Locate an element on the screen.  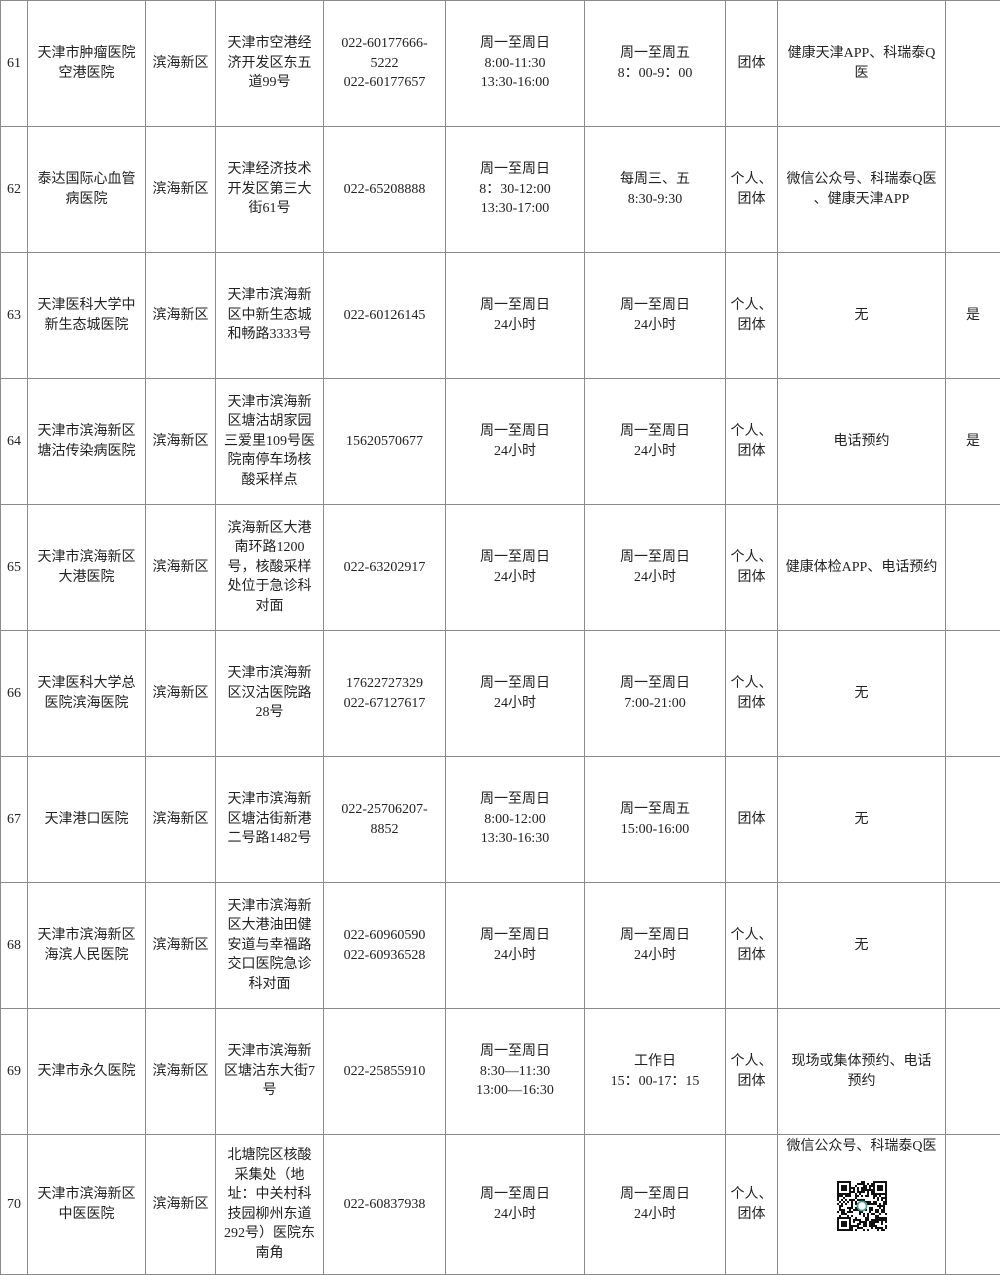
phone: 022-25855910 is located at coordinates (385, 1071).